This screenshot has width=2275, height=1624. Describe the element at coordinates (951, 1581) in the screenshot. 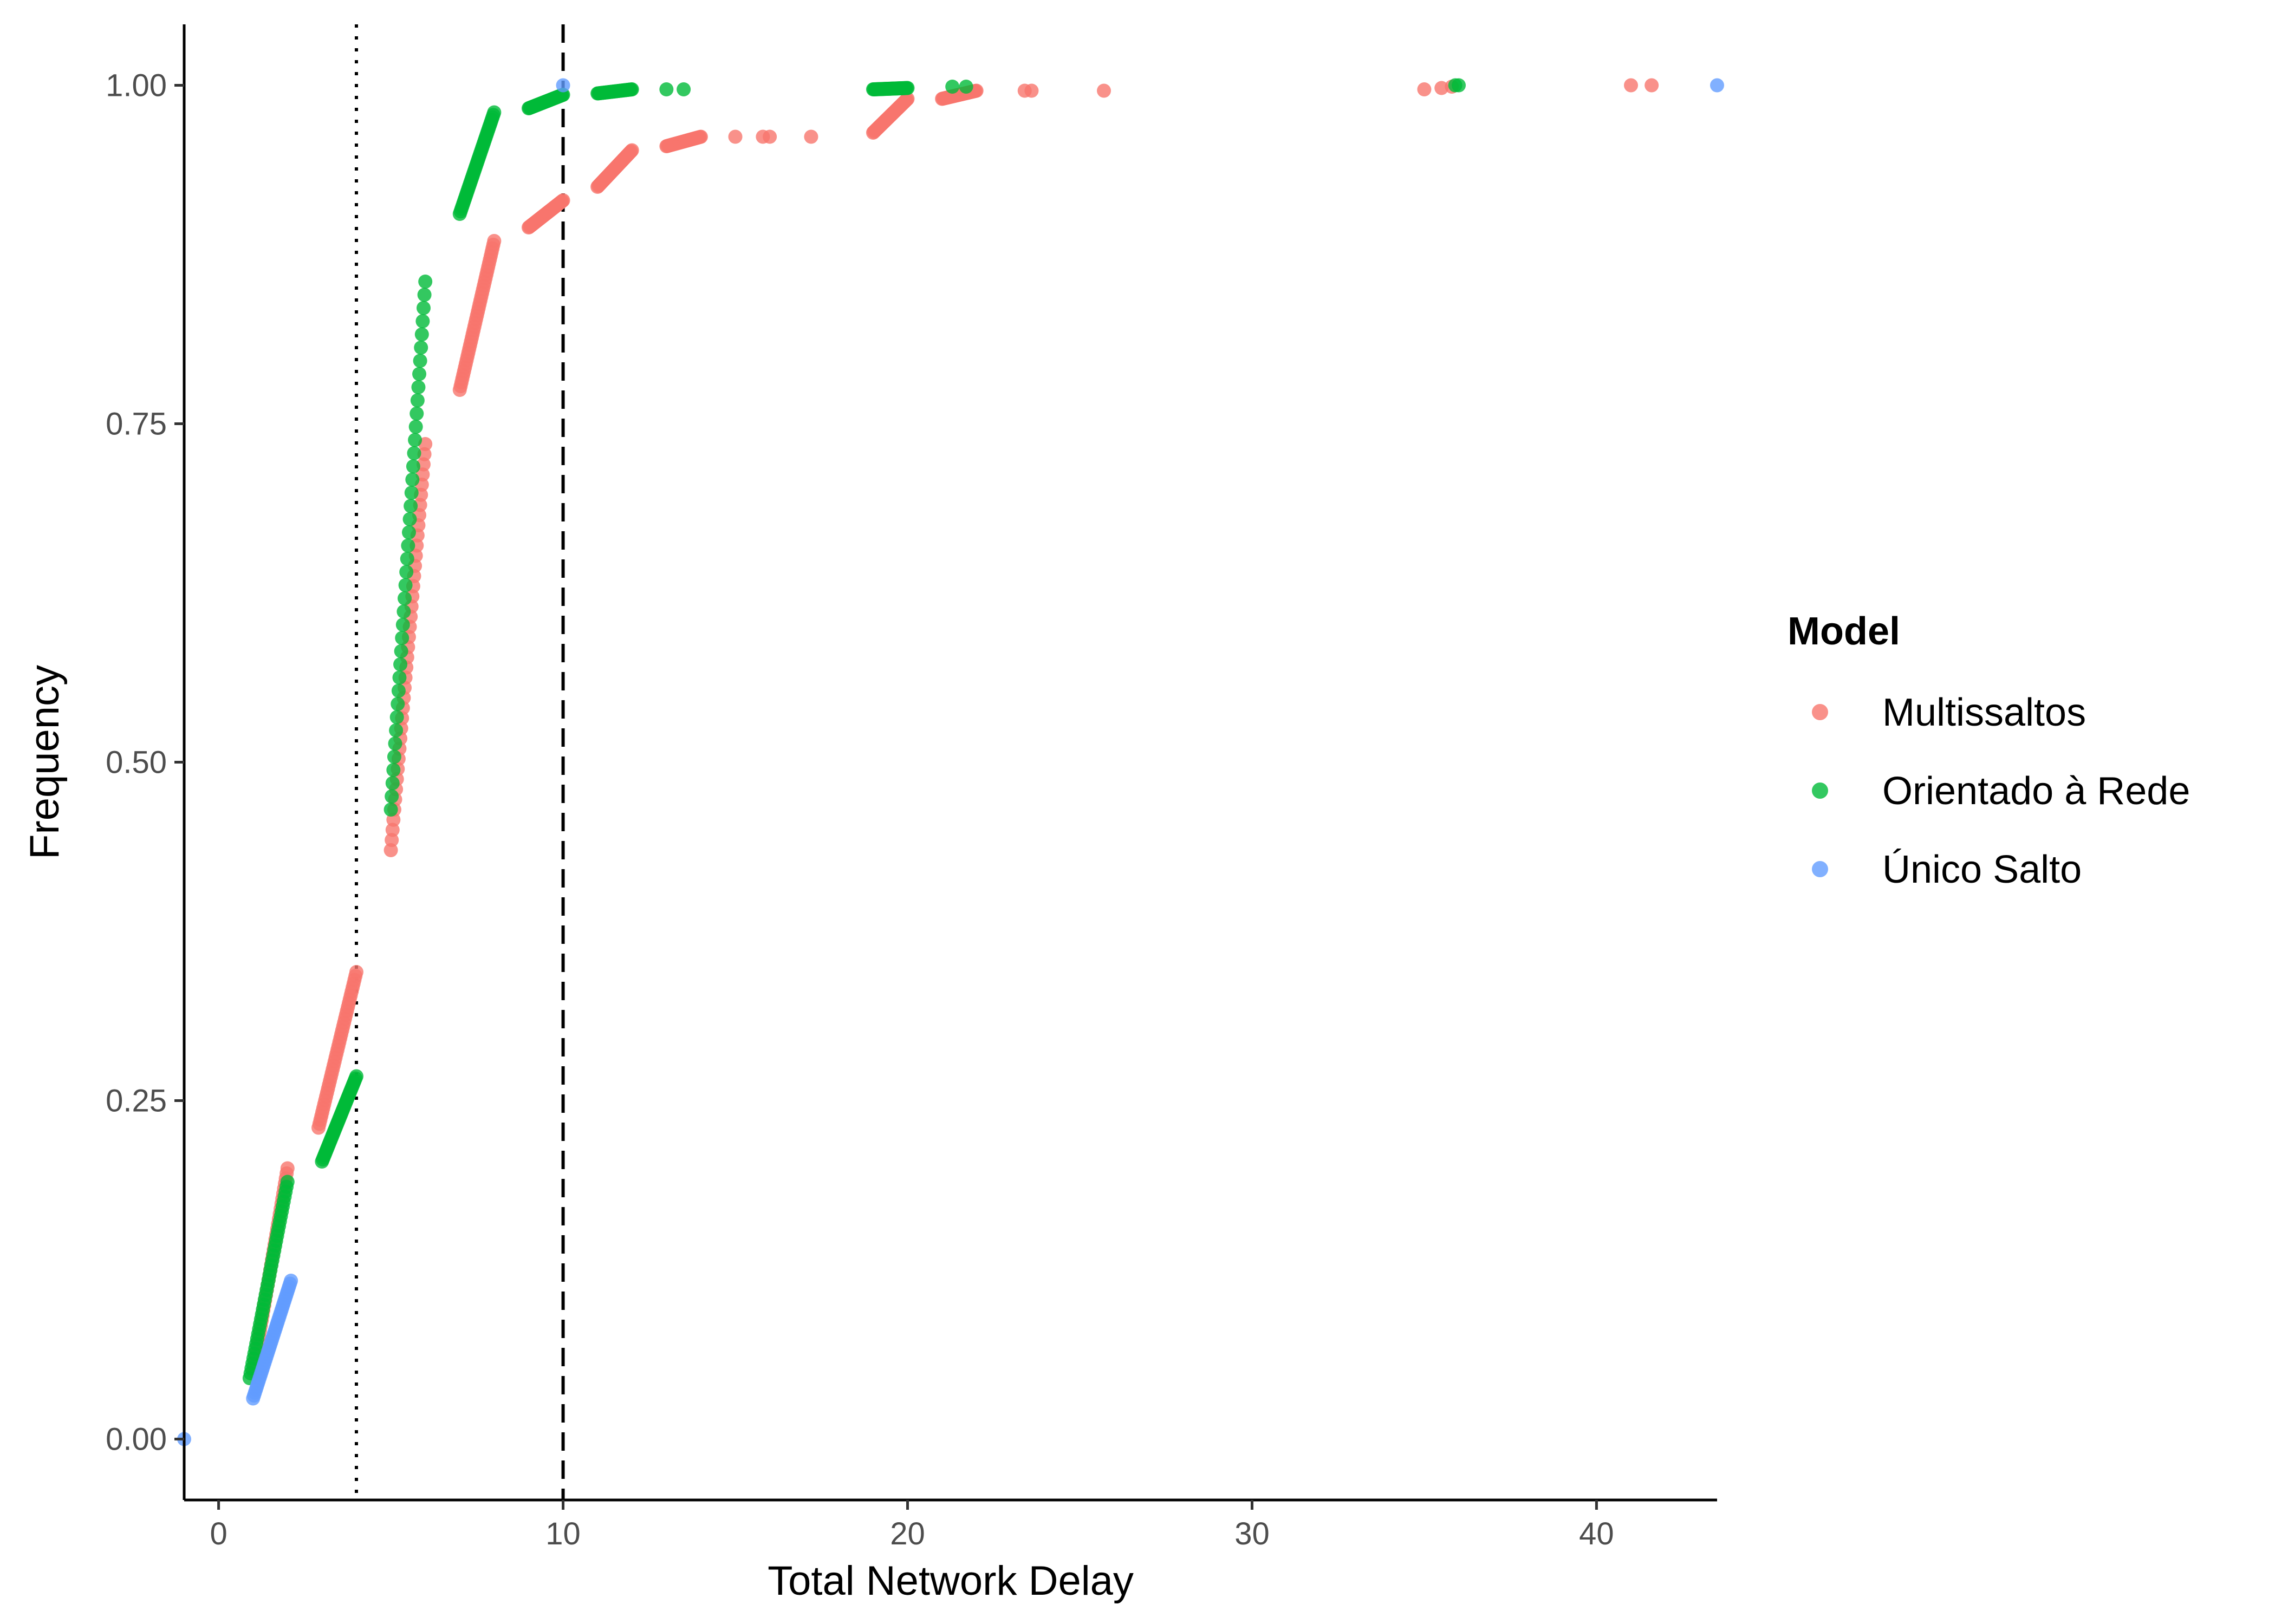

I see `x-axis-title: Total Network Delay` at that location.